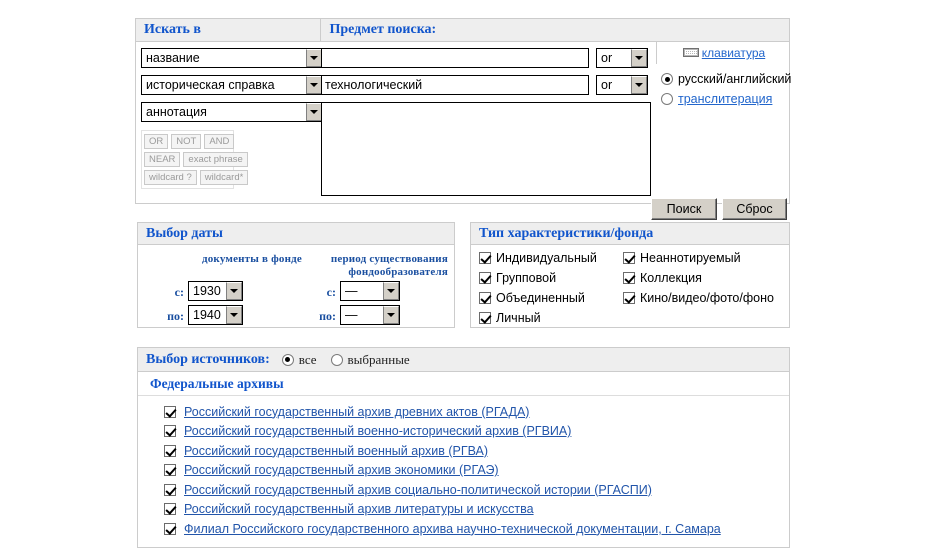 Image resolution: width=935 pixels, height=548 pixels. I want to click on radio-ru-en, so click(667, 79).